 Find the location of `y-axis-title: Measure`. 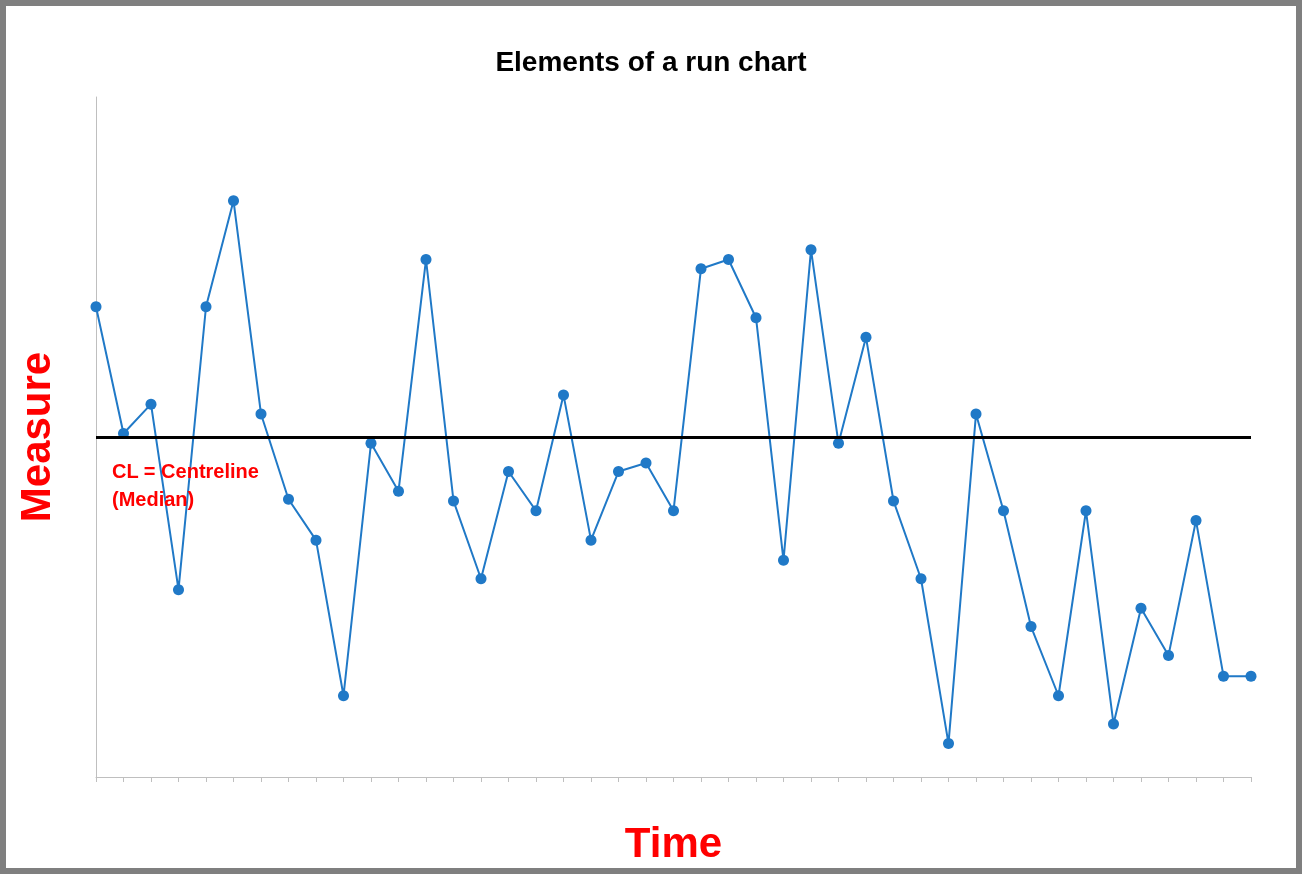

y-axis-title: Measure is located at coordinates (35, 437).